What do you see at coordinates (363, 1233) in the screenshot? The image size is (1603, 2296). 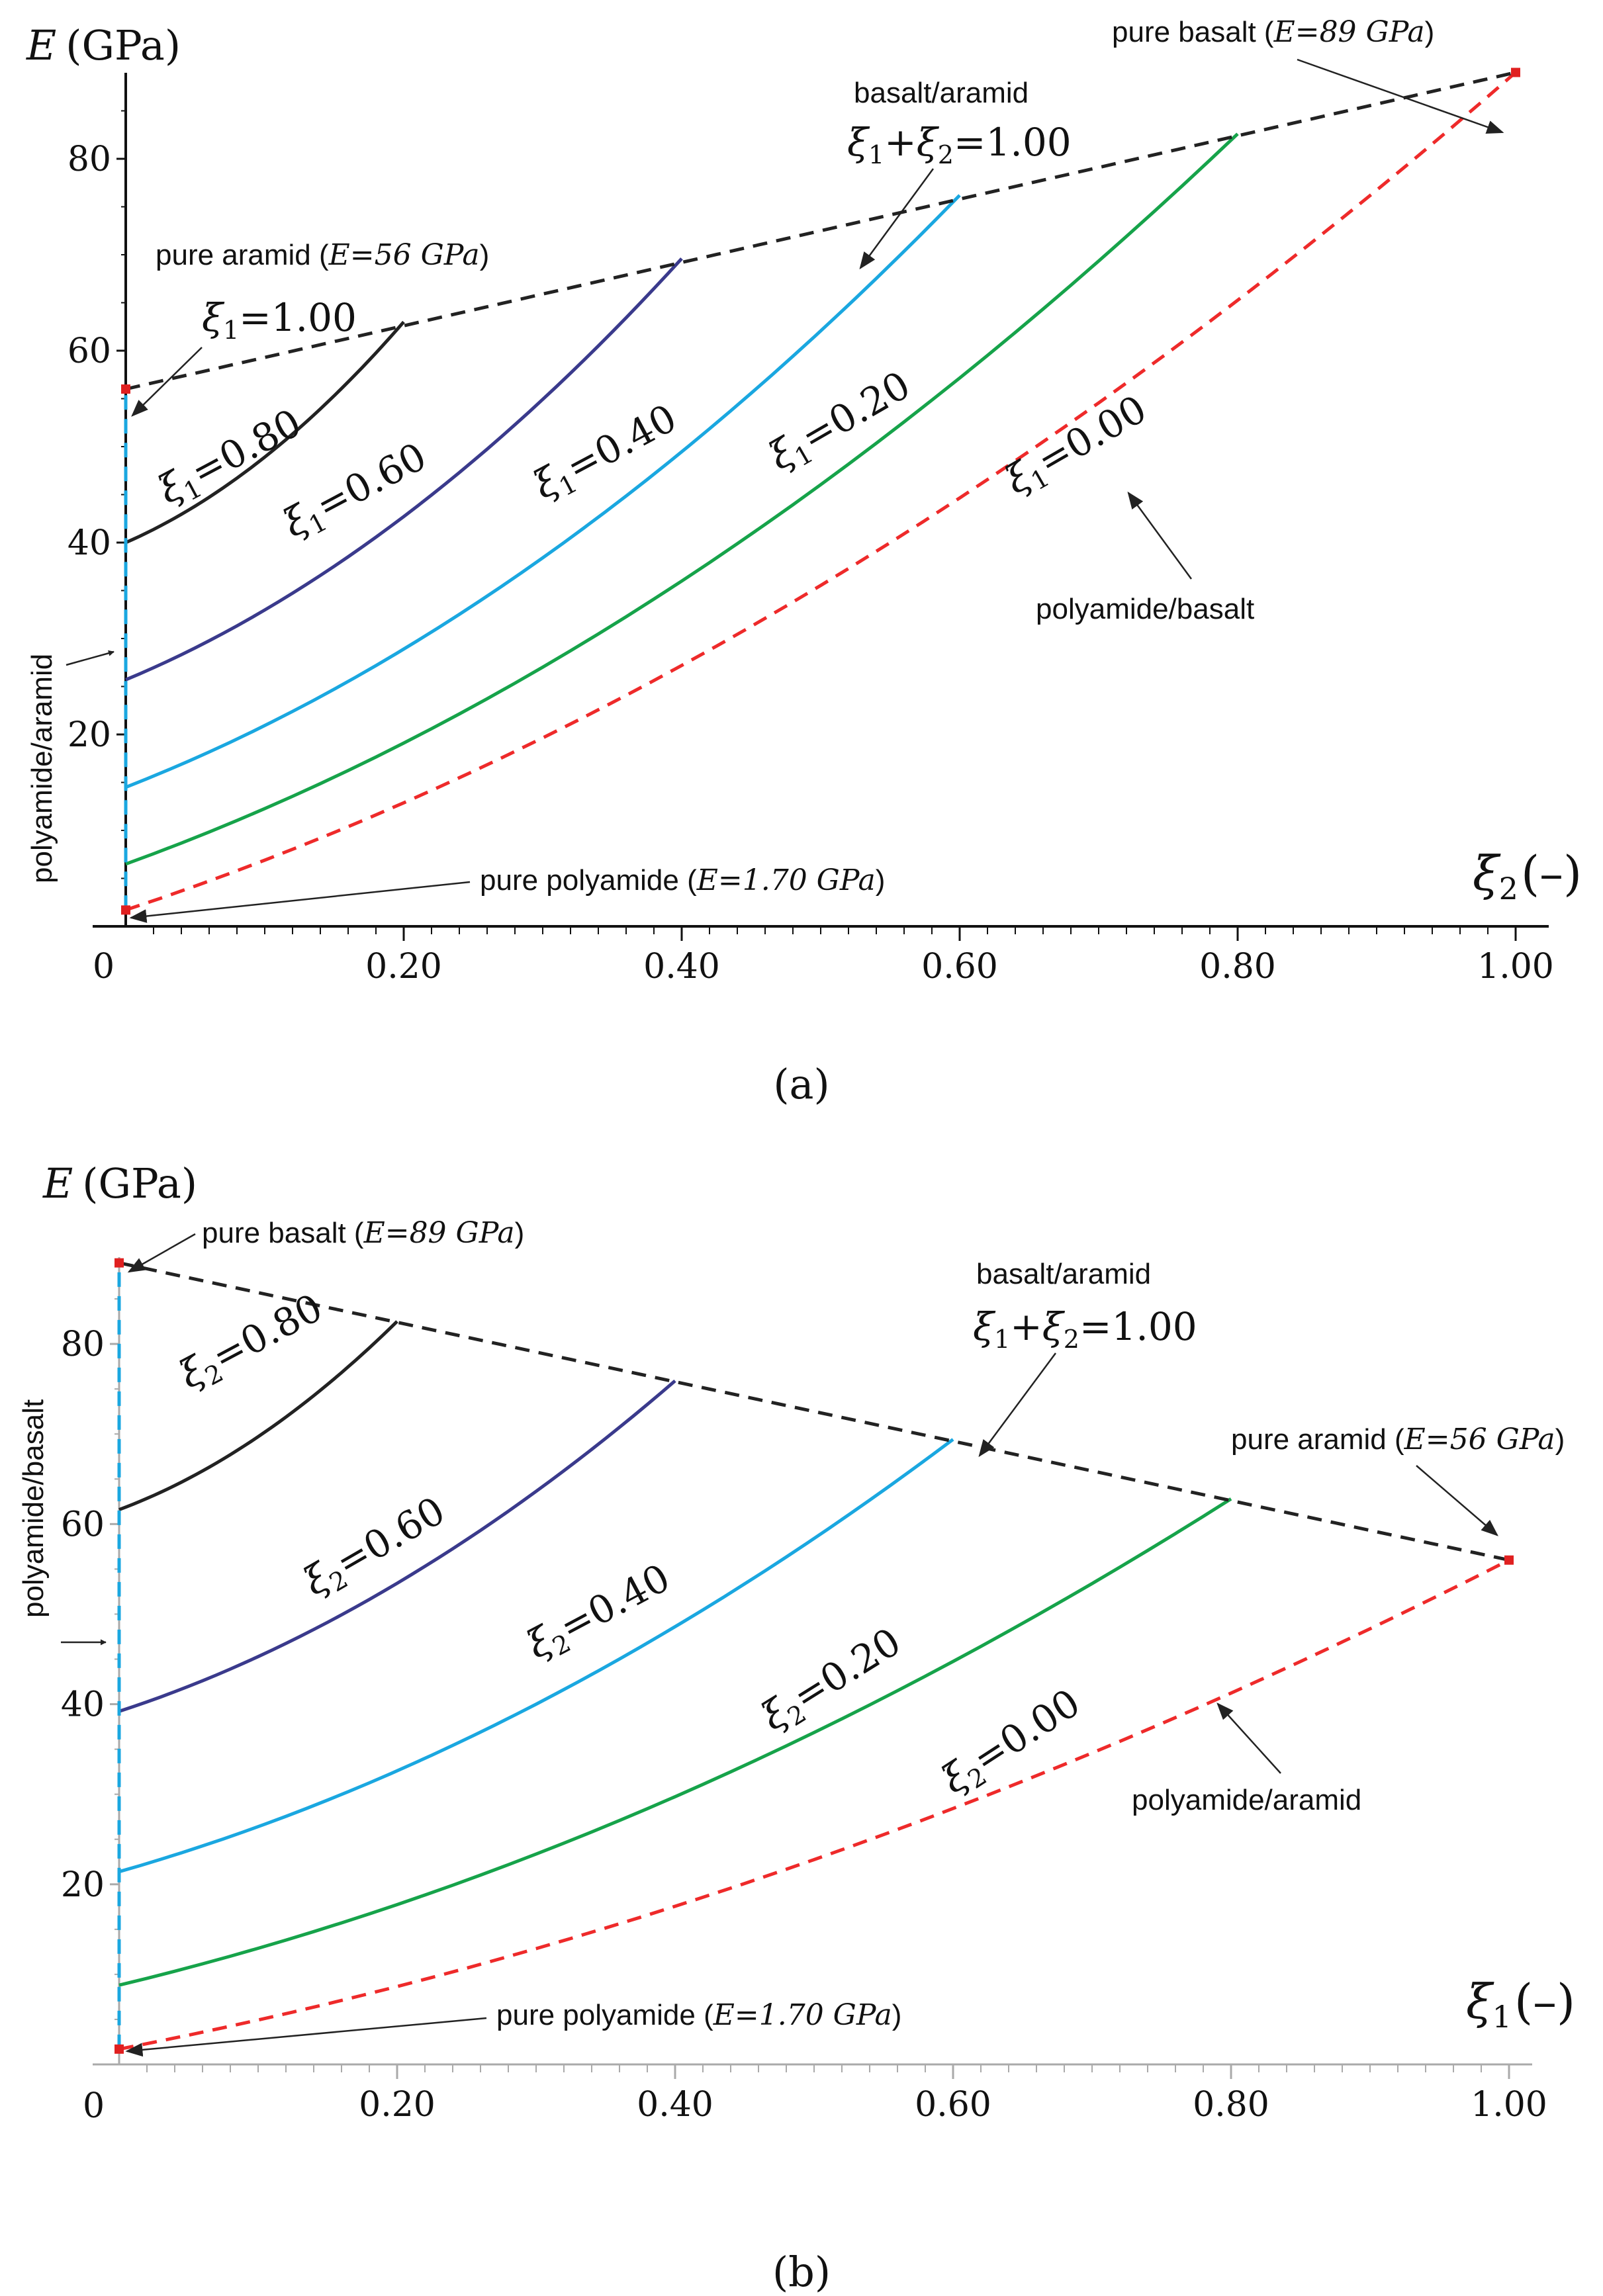 I see `pure-basalt-label-b: pure basalt (E=89 GPa)` at bounding box center [363, 1233].